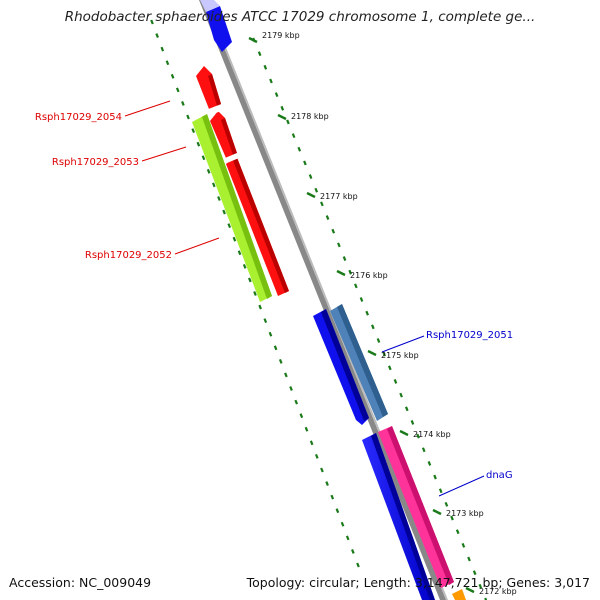 The width and height of the screenshot is (600, 600). Describe the element at coordinates (281, 35) in the screenshot. I see `kbp-tick-label: 2179 kbp` at that location.